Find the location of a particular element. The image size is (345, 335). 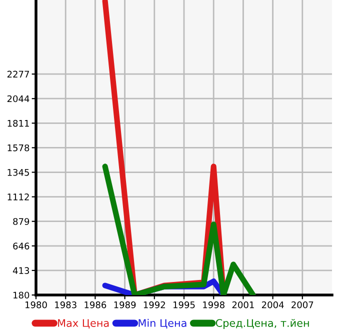

y-tick-label: 413 is located at coordinates (21, 270).